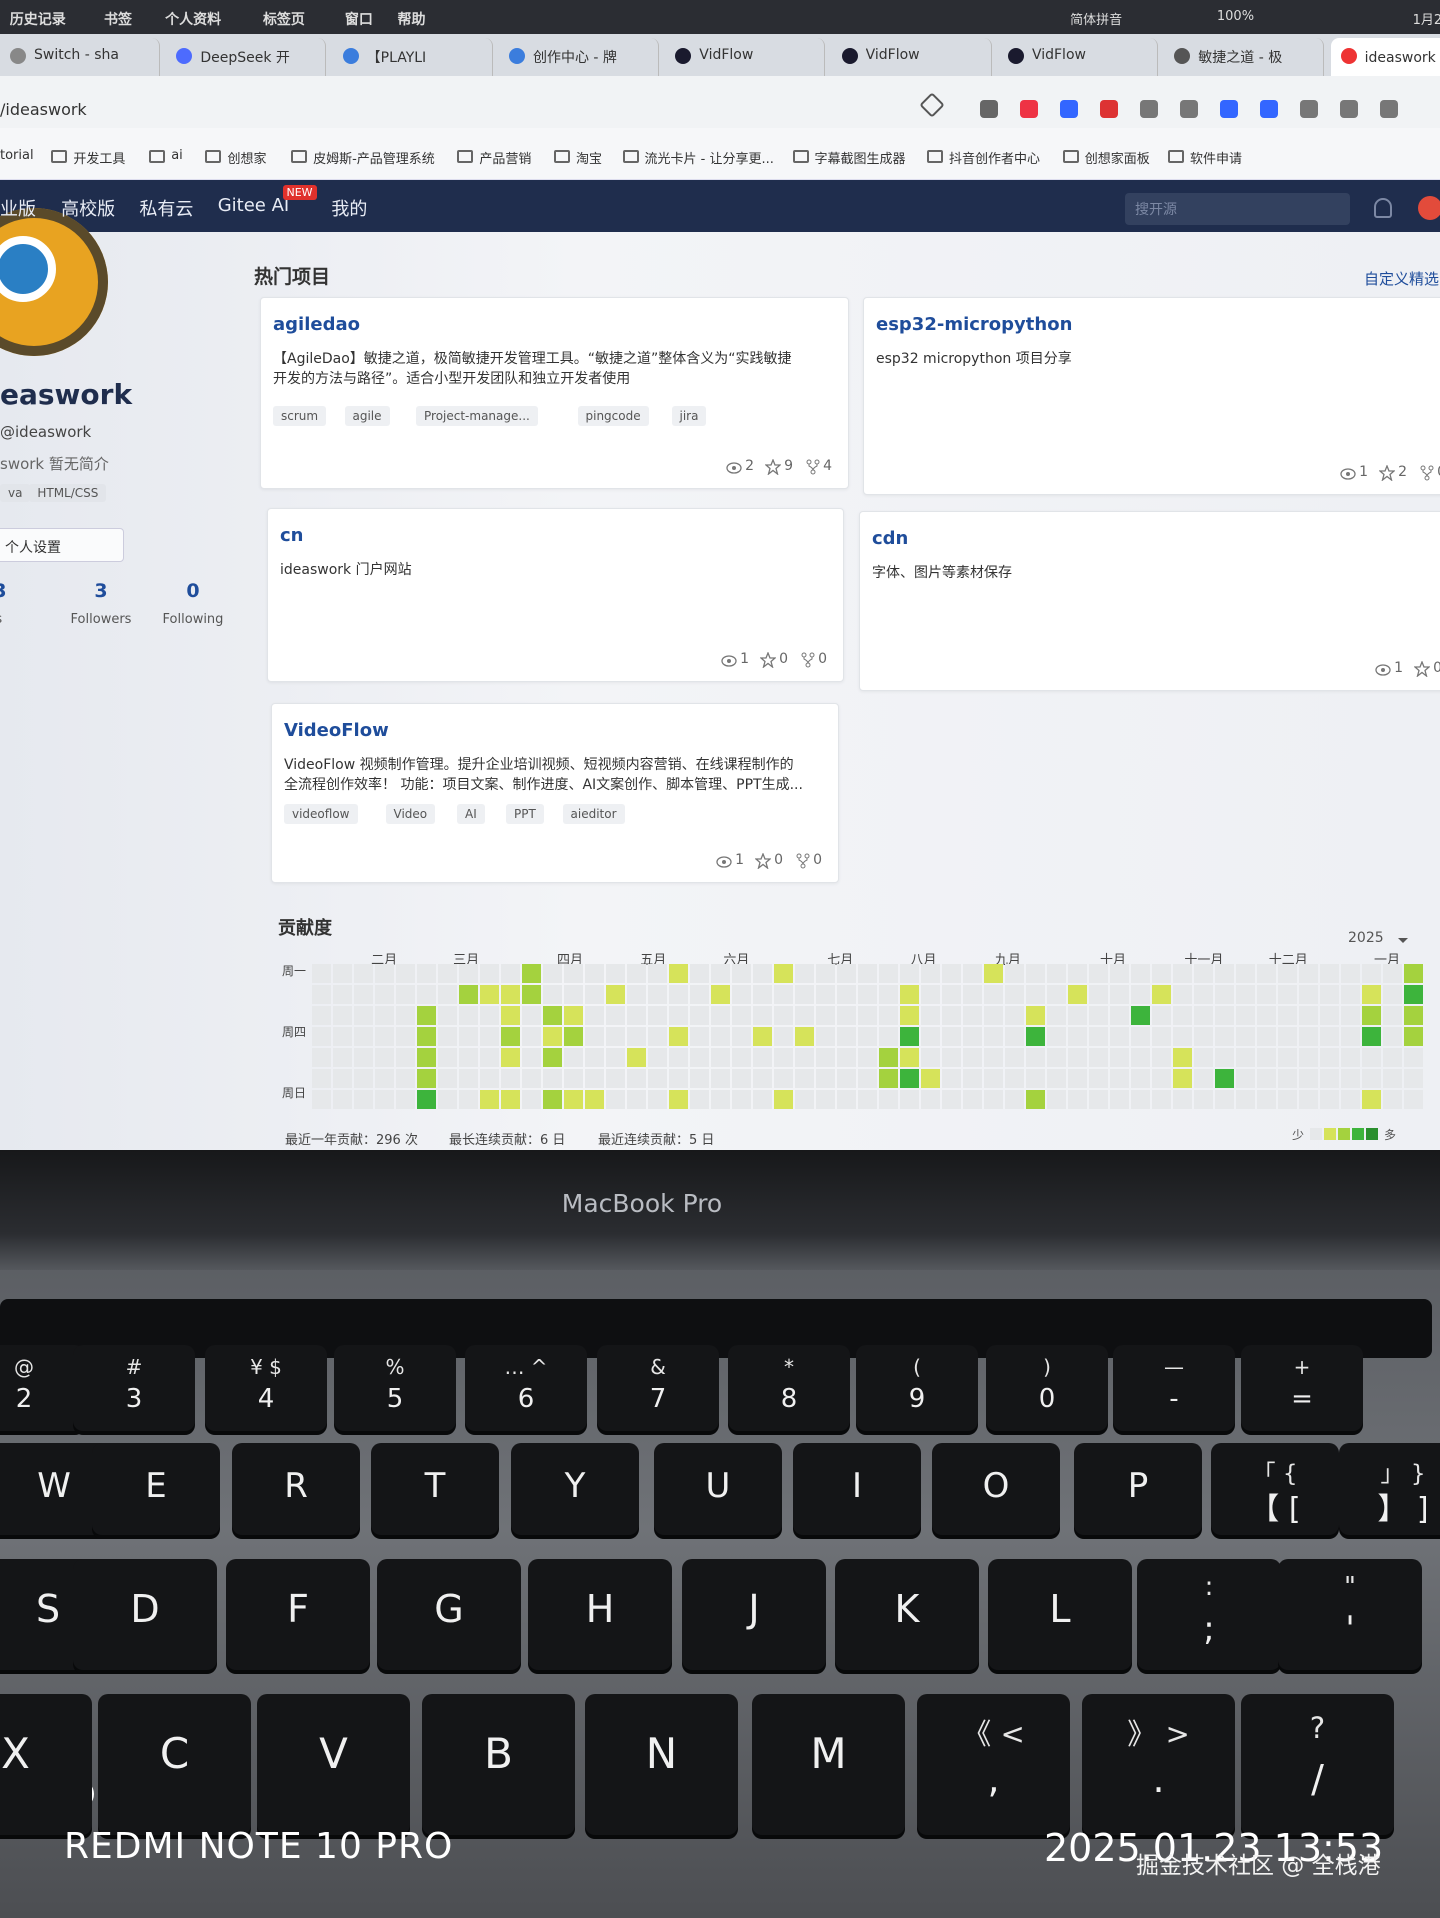 The image size is (1440, 1918). I want to click on key: (9, so click(917, 1388).